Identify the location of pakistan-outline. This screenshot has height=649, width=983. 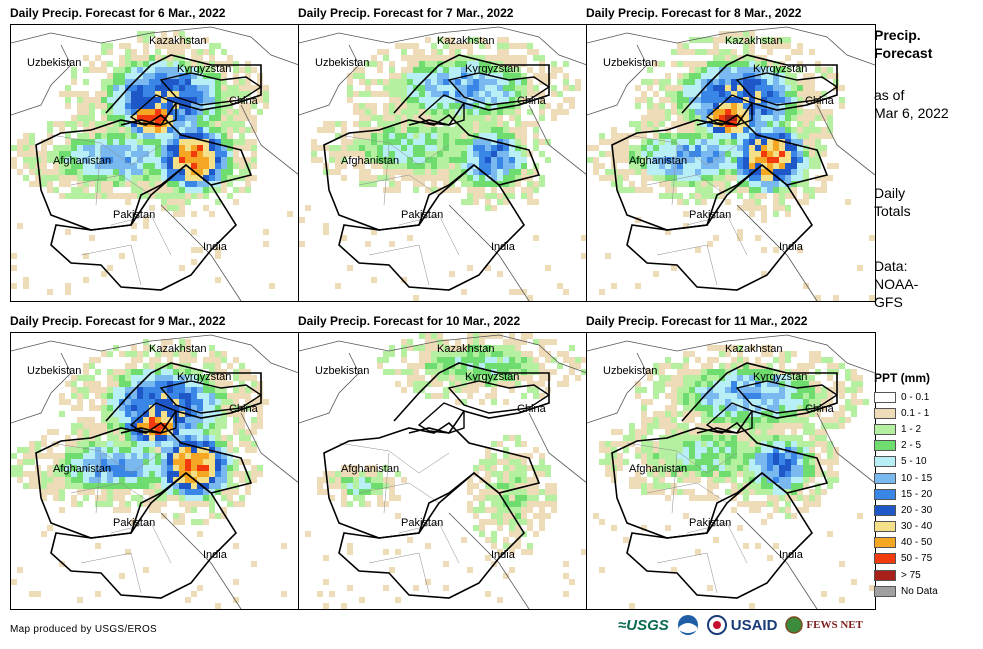
(432, 535).